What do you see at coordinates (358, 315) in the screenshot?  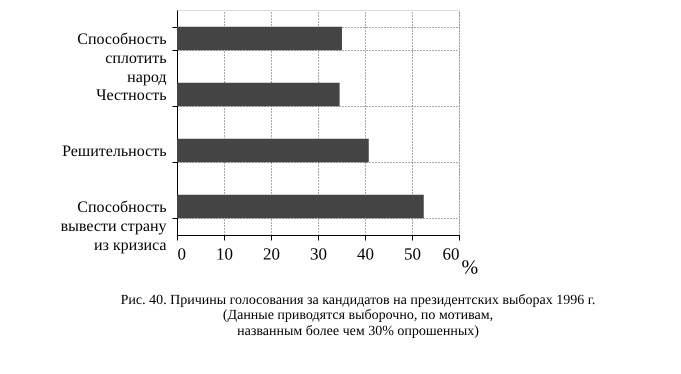 I see `text: (Данные приводятся выборочно, по мотивам,` at bounding box center [358, 315].